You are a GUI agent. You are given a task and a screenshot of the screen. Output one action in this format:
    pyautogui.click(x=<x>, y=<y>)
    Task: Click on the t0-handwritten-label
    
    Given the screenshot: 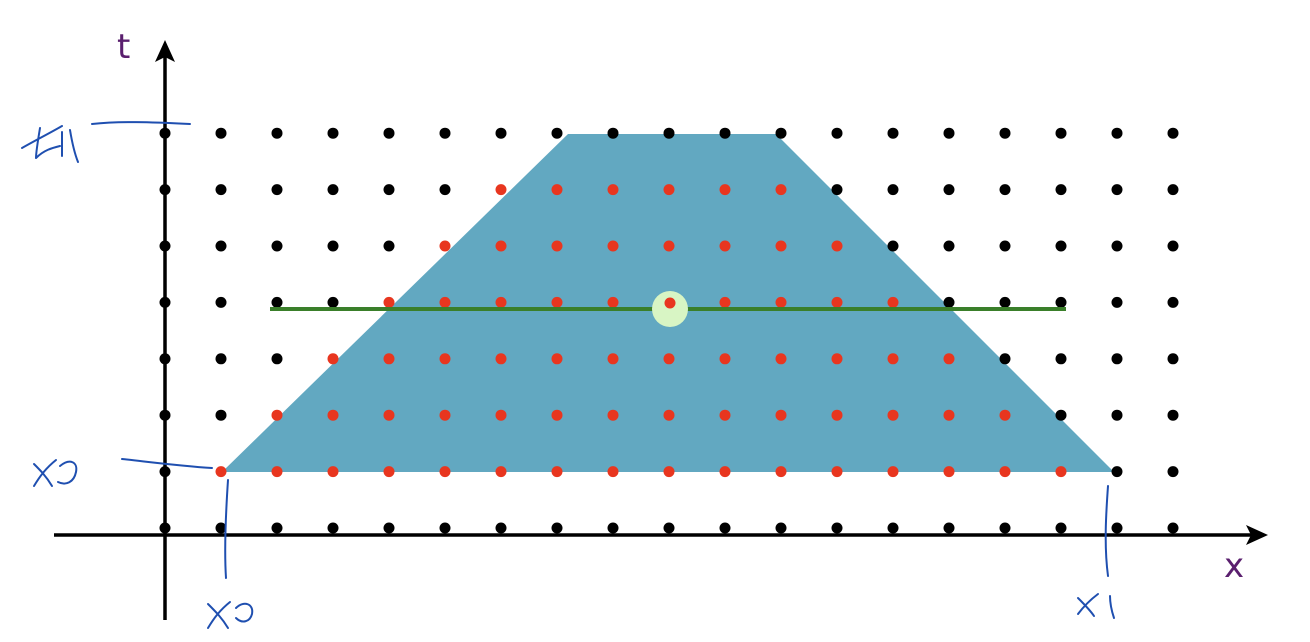 What is the action you would take?
    pyautogui.click(x=55, y=473)
    